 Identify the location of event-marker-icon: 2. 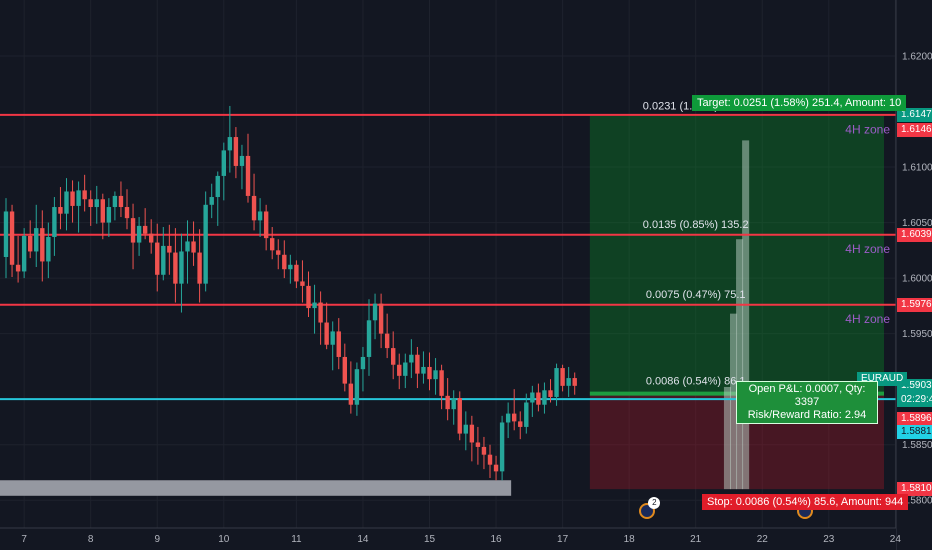
(650, 508).